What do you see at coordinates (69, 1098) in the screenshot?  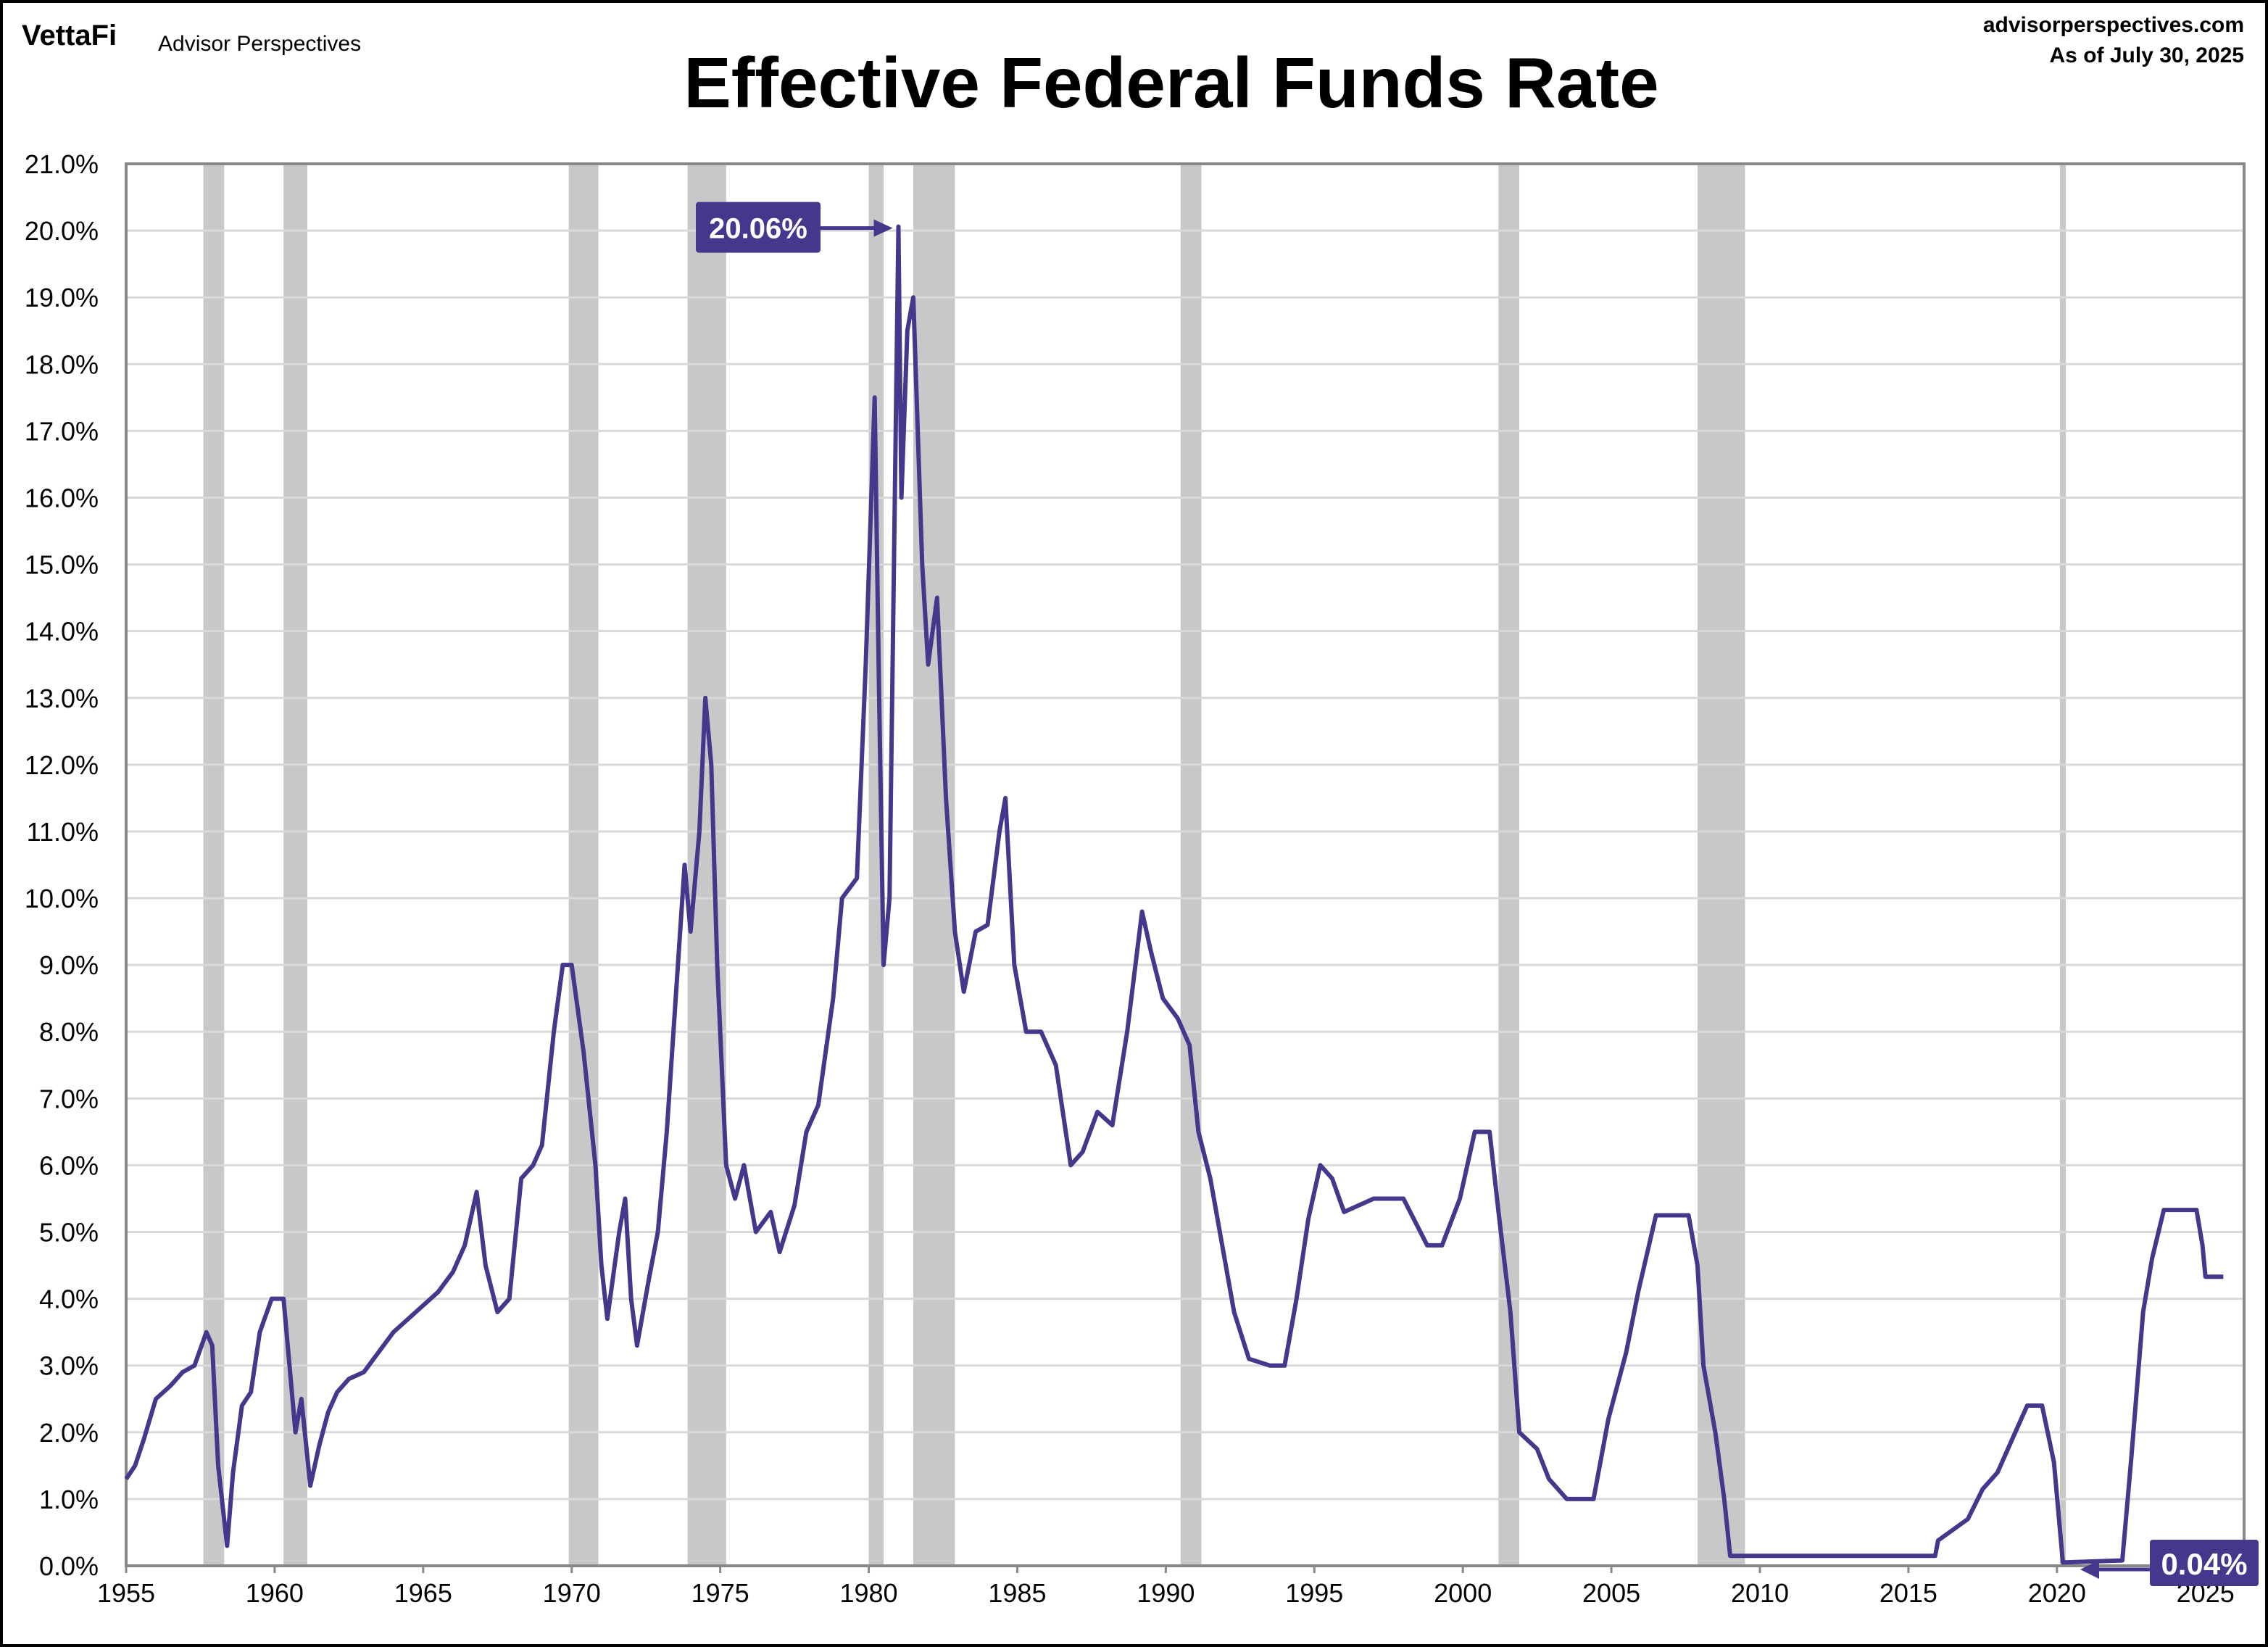 I see `y-tick-label: 7.0%` at bounding box center [69, 1098].